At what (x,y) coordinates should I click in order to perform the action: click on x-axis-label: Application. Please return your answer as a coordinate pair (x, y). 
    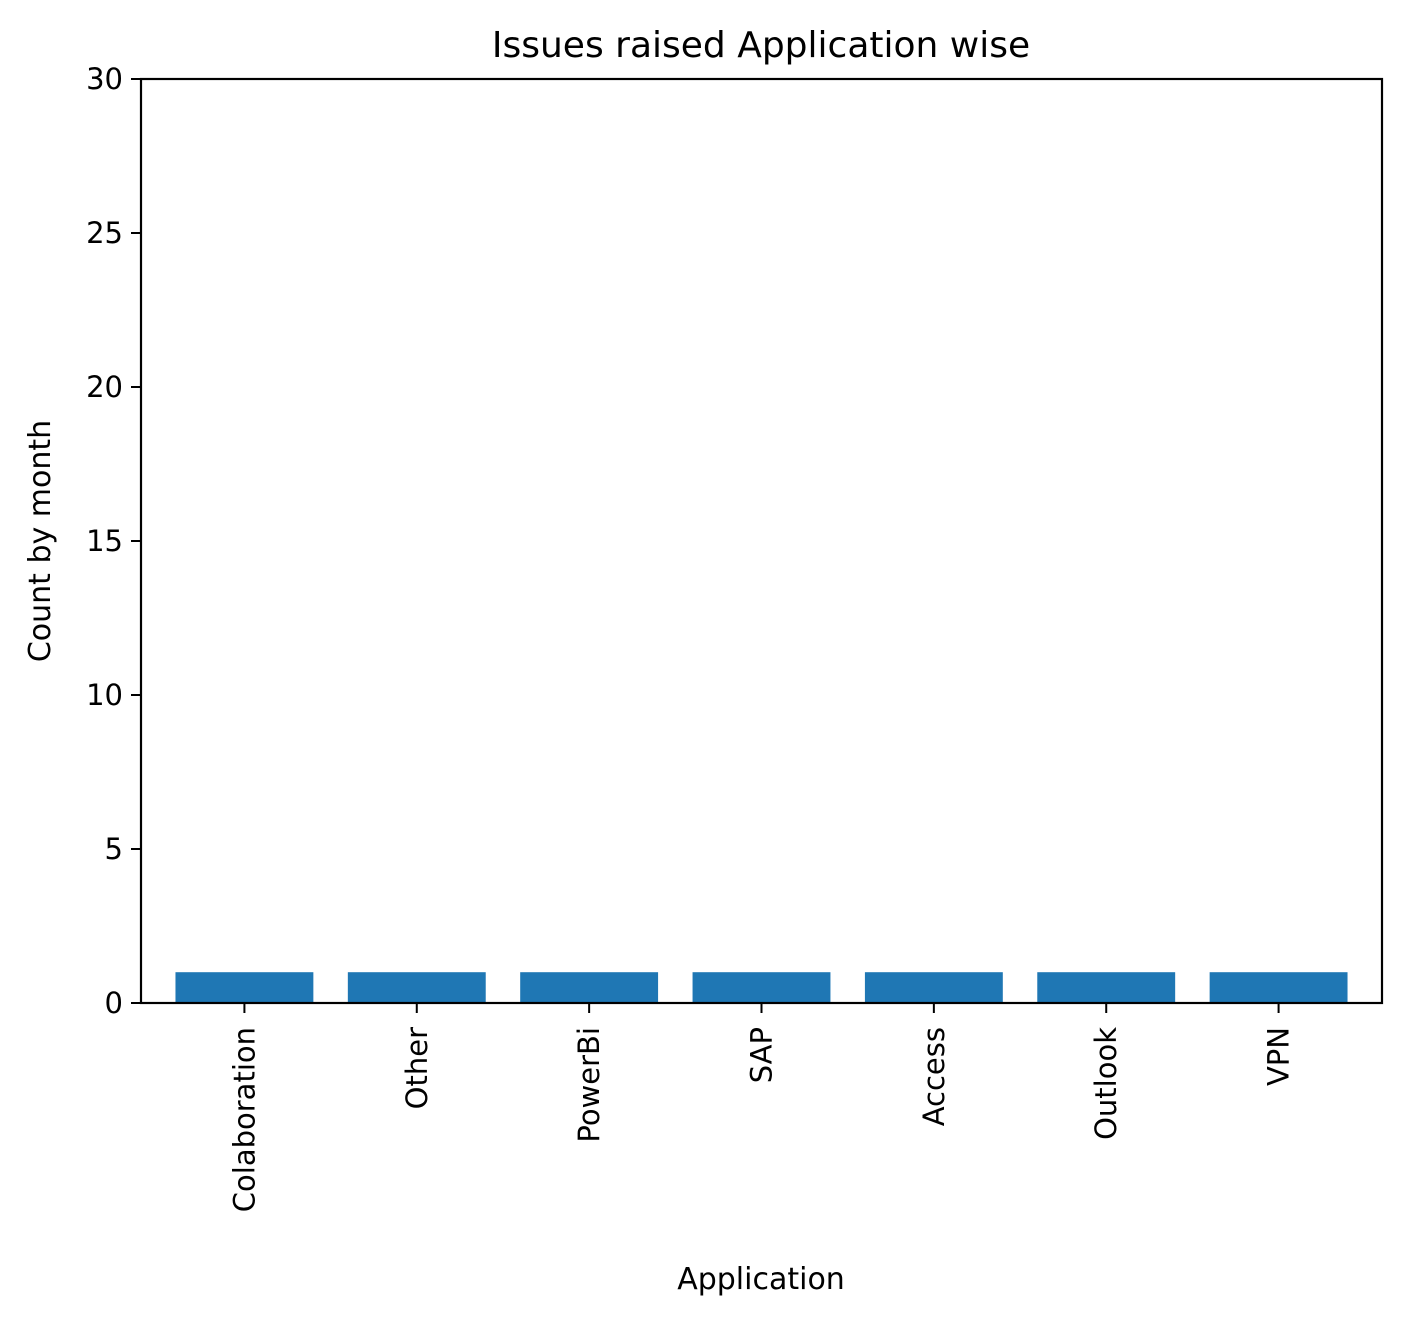
    Looking at the image, I should click on (761, 1279).